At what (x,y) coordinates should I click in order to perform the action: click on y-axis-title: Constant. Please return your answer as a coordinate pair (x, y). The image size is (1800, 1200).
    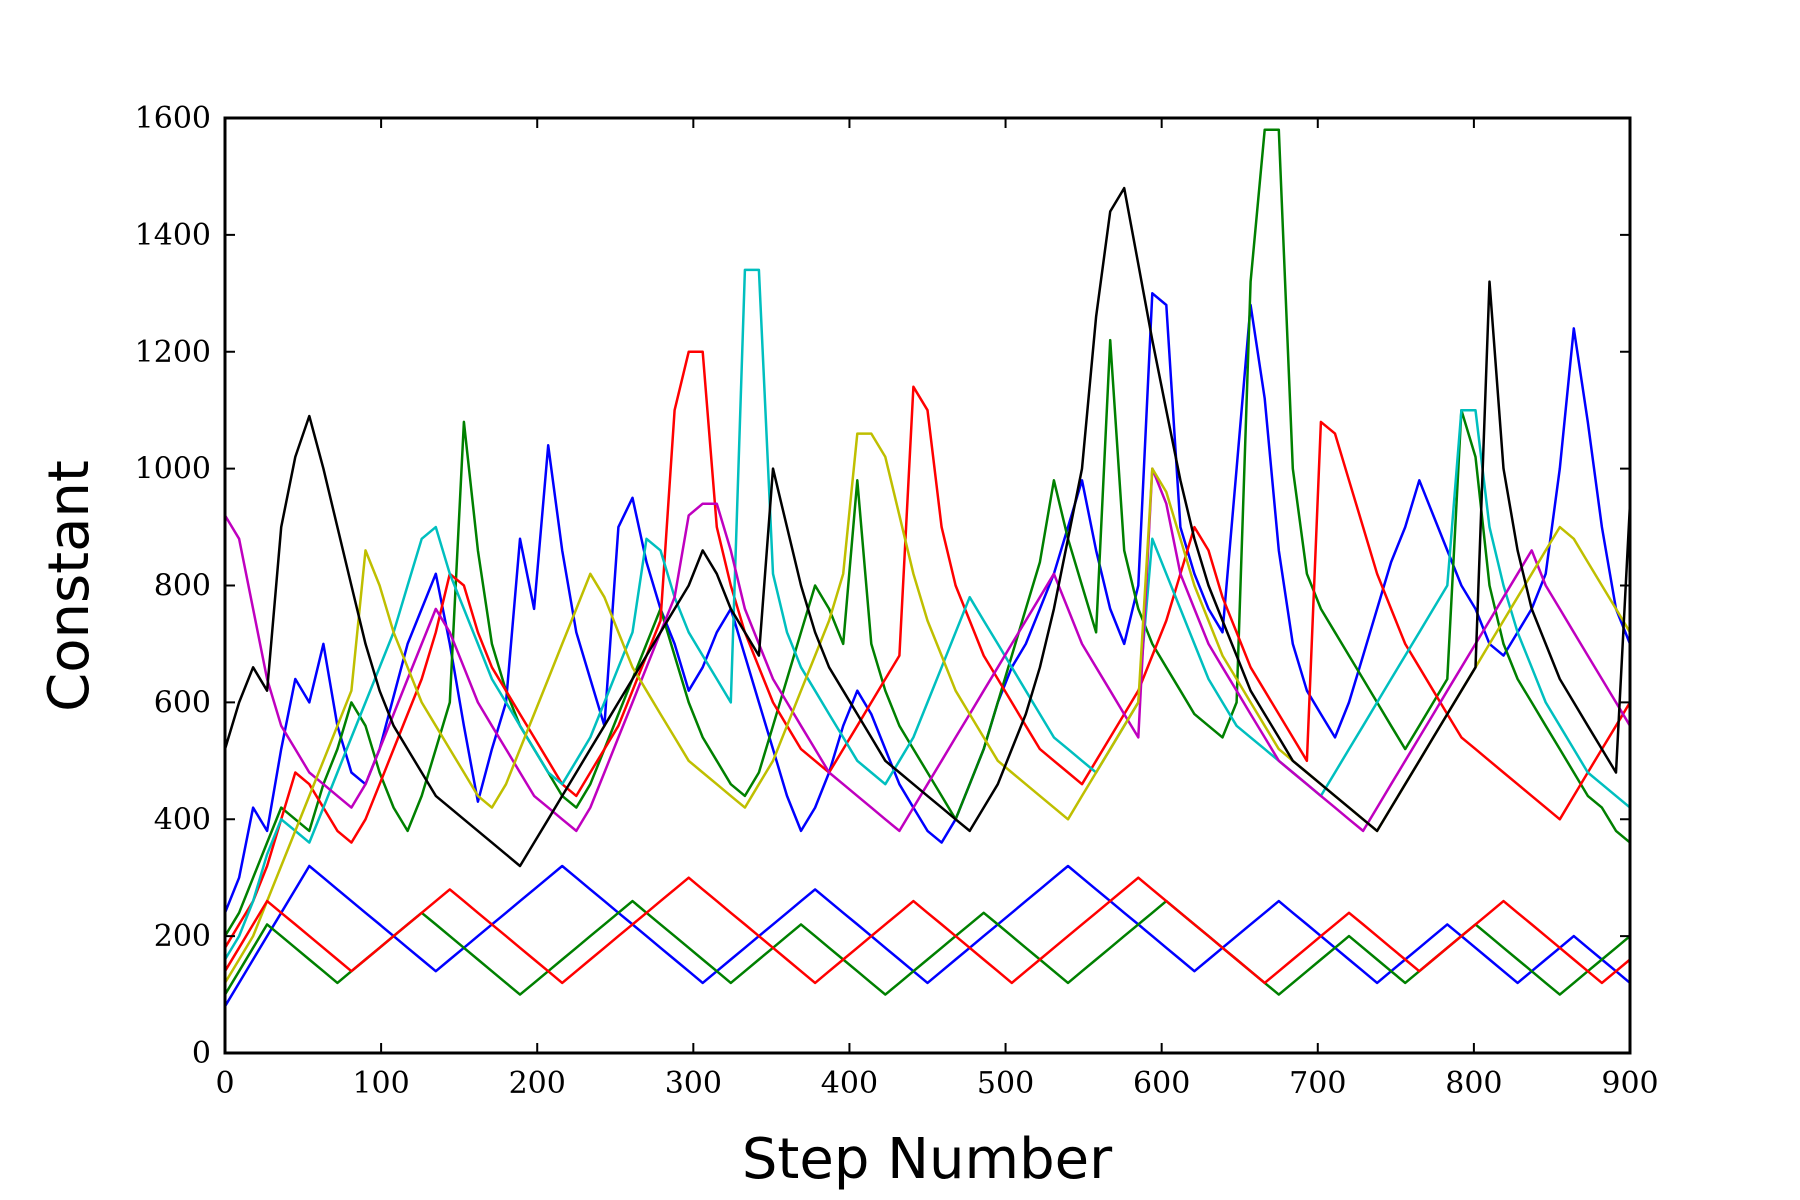
    Looking at the image, I should click on (69, 586).